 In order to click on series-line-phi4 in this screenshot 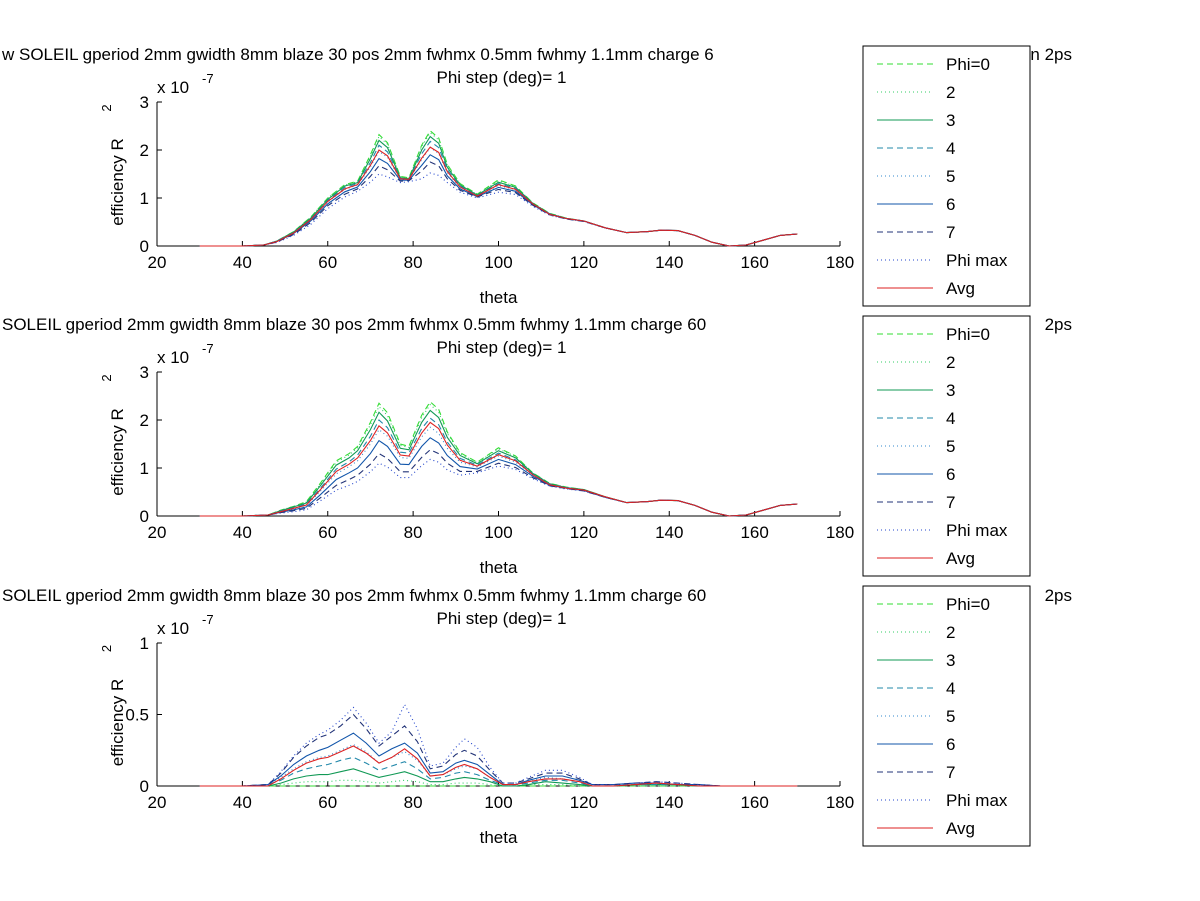, I will do `click(498, 193)`.